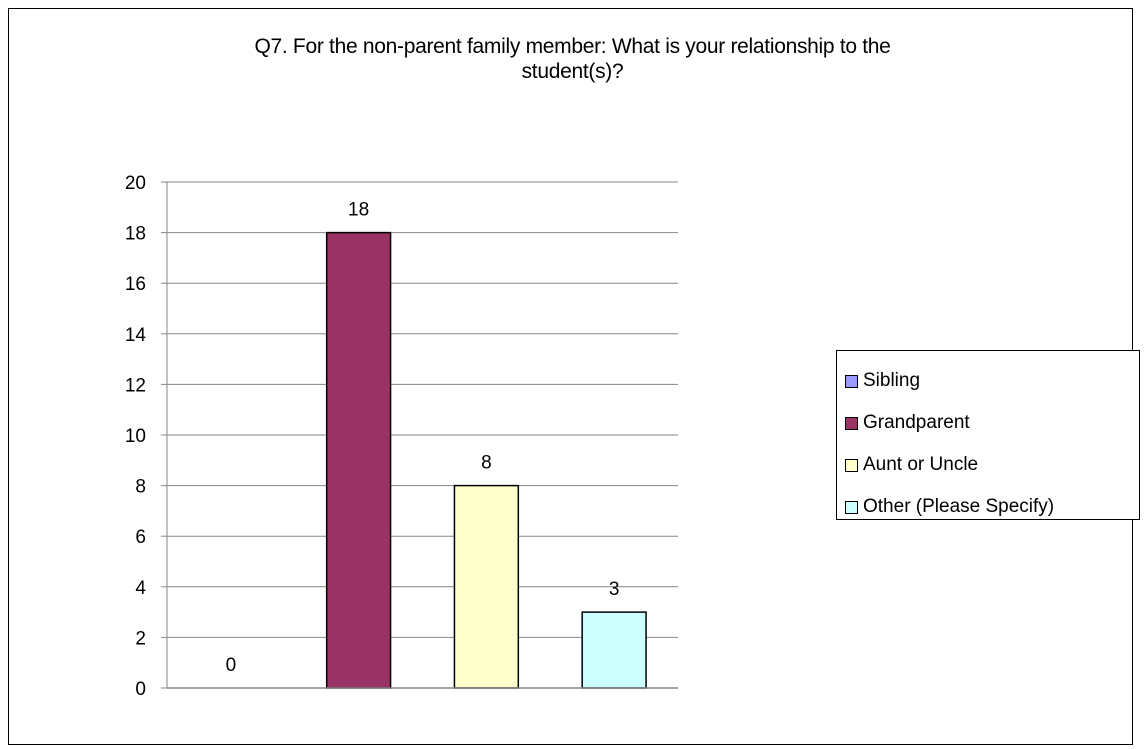 The image size is (1145, 749). I want to click on data-label-other-please-specify: 3, so click(614, 589).